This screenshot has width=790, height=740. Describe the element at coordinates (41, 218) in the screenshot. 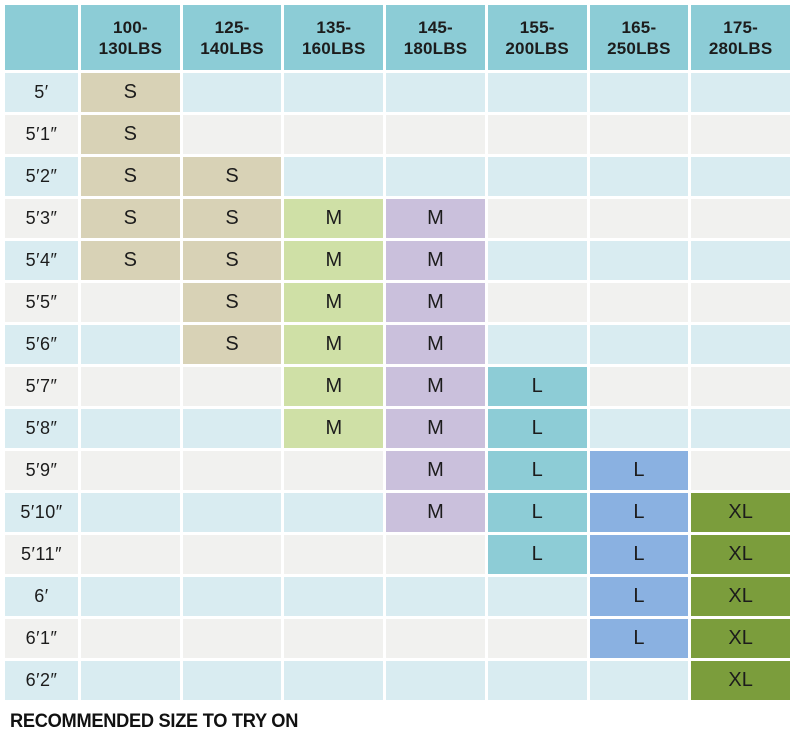

I see `height-label: 5′3″` at that location.